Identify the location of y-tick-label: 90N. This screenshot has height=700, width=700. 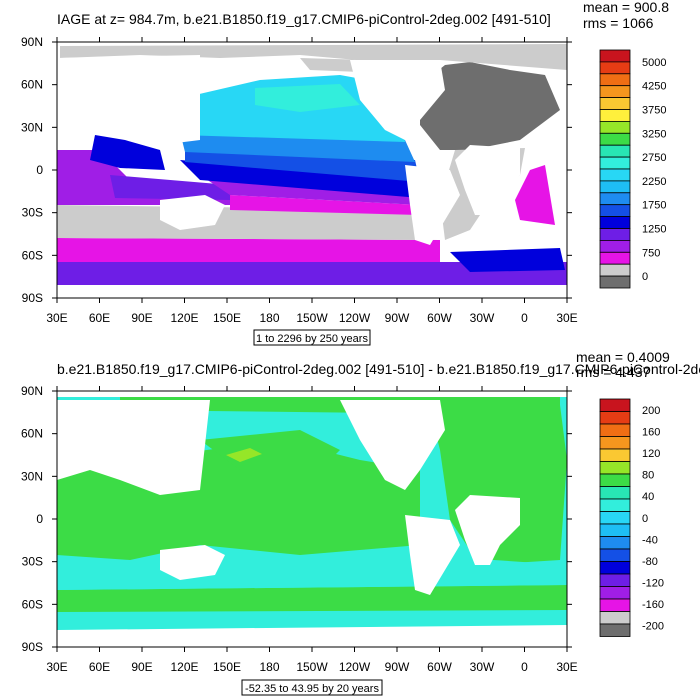
(32, 42).